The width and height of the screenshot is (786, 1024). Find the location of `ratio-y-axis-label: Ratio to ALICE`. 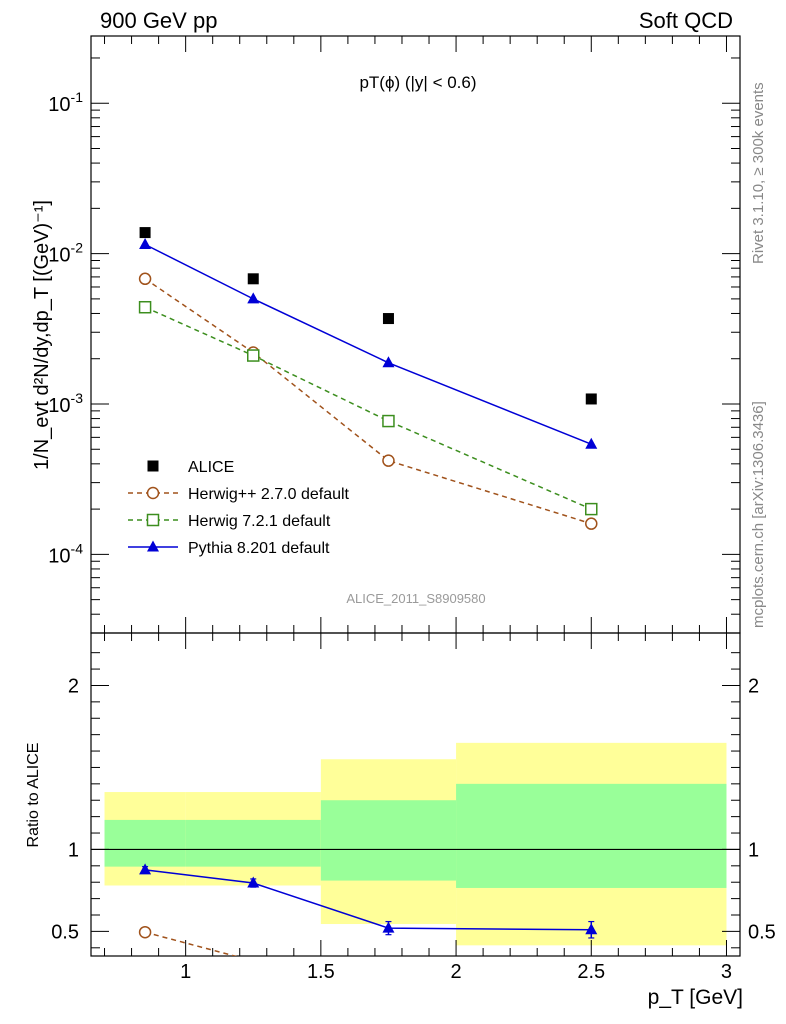

ratio-y-axis-label: Ratio to ALICE is located at coordinates (33, 795).